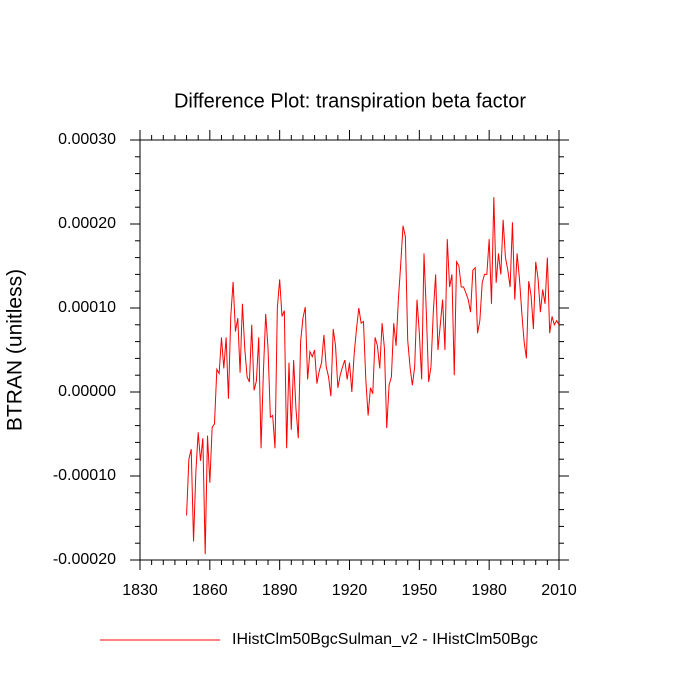 This screenshot has width=700, height=700. What do you see at coordinates (87, 223) in the screenshot?
I see `y-tick-label: 0.00020` at bounding box center [87, 223].